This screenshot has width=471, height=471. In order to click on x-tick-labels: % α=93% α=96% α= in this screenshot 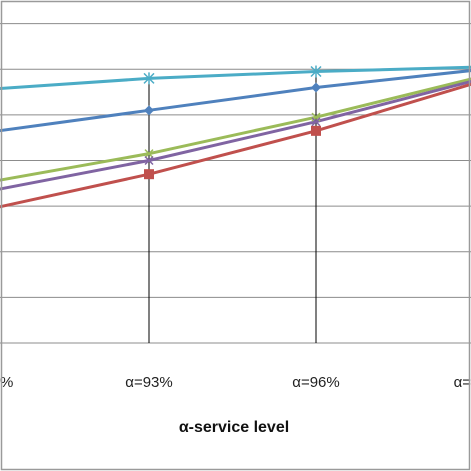, I will do `click(235, 382)`.